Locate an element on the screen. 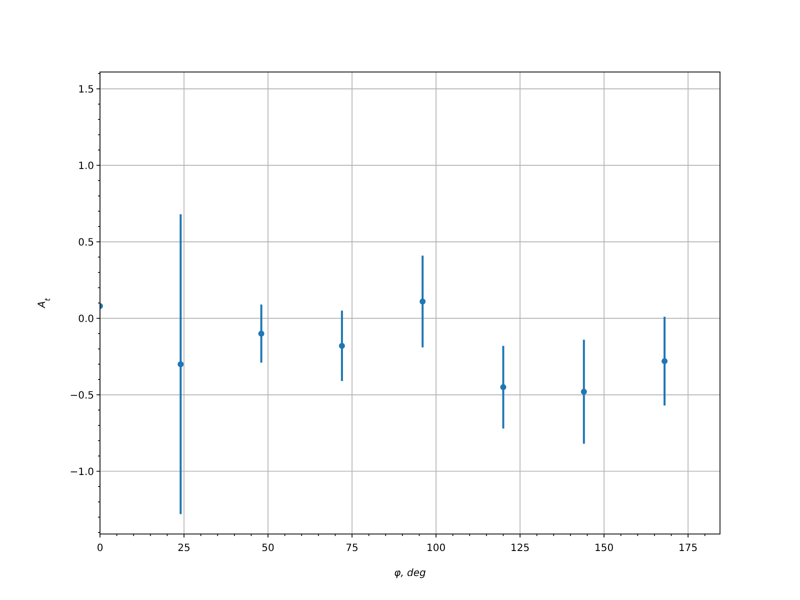 The width and height of the screenshot is (800, 600). x-tick-label: 25 is located at coordinates (184, 548).